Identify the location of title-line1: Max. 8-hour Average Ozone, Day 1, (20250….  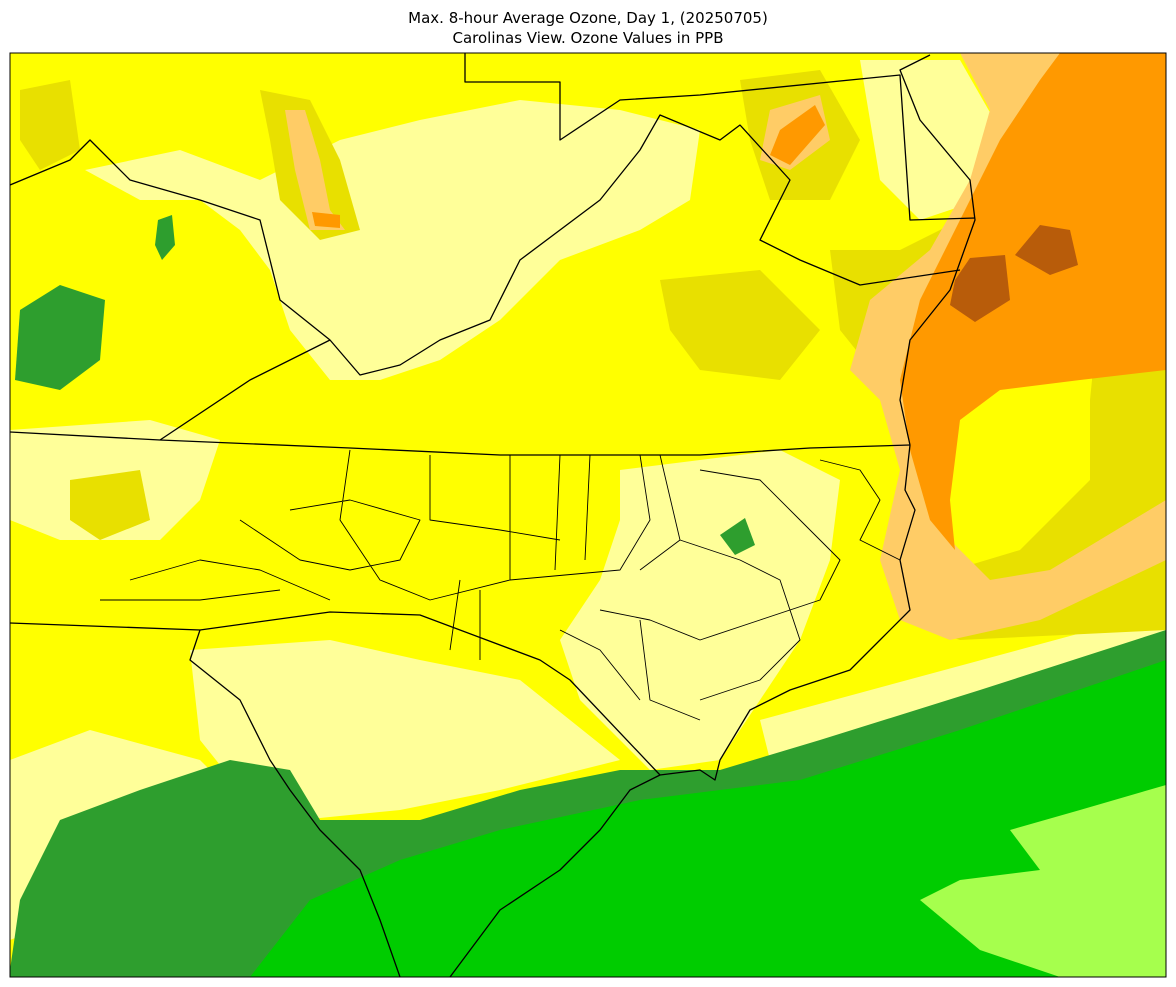
(588, 18).